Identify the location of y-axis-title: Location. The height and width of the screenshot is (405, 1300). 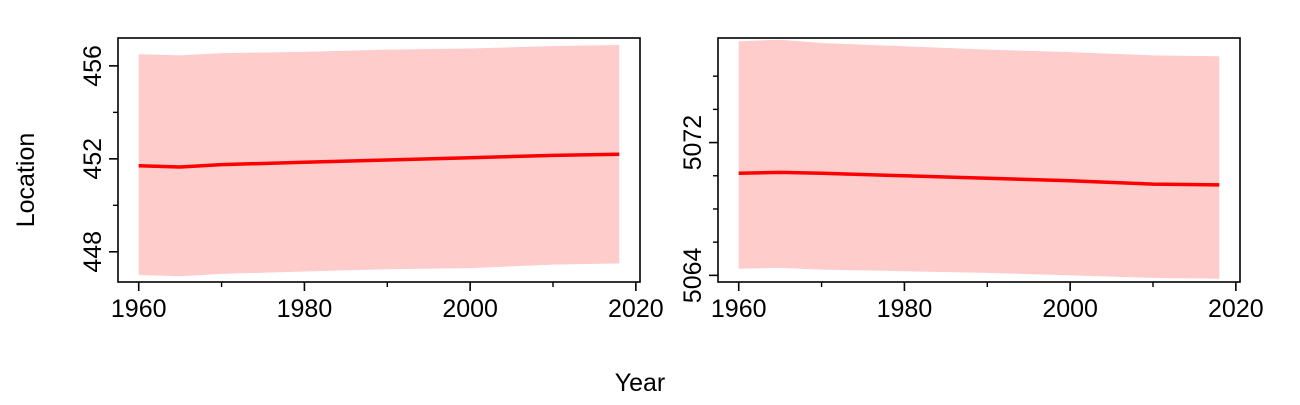
(26, 180).